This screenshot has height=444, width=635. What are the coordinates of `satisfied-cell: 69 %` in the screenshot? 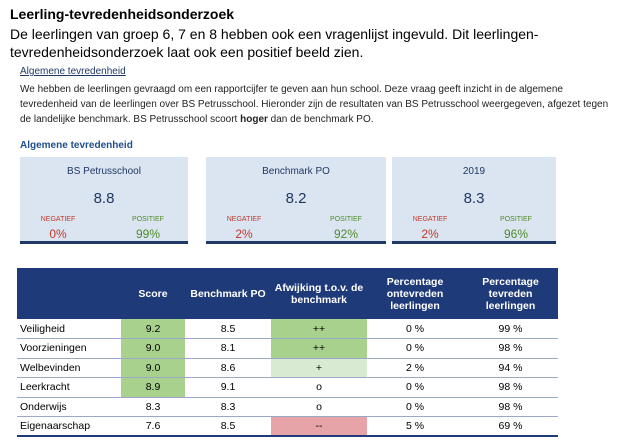 It's located at (510, 426).